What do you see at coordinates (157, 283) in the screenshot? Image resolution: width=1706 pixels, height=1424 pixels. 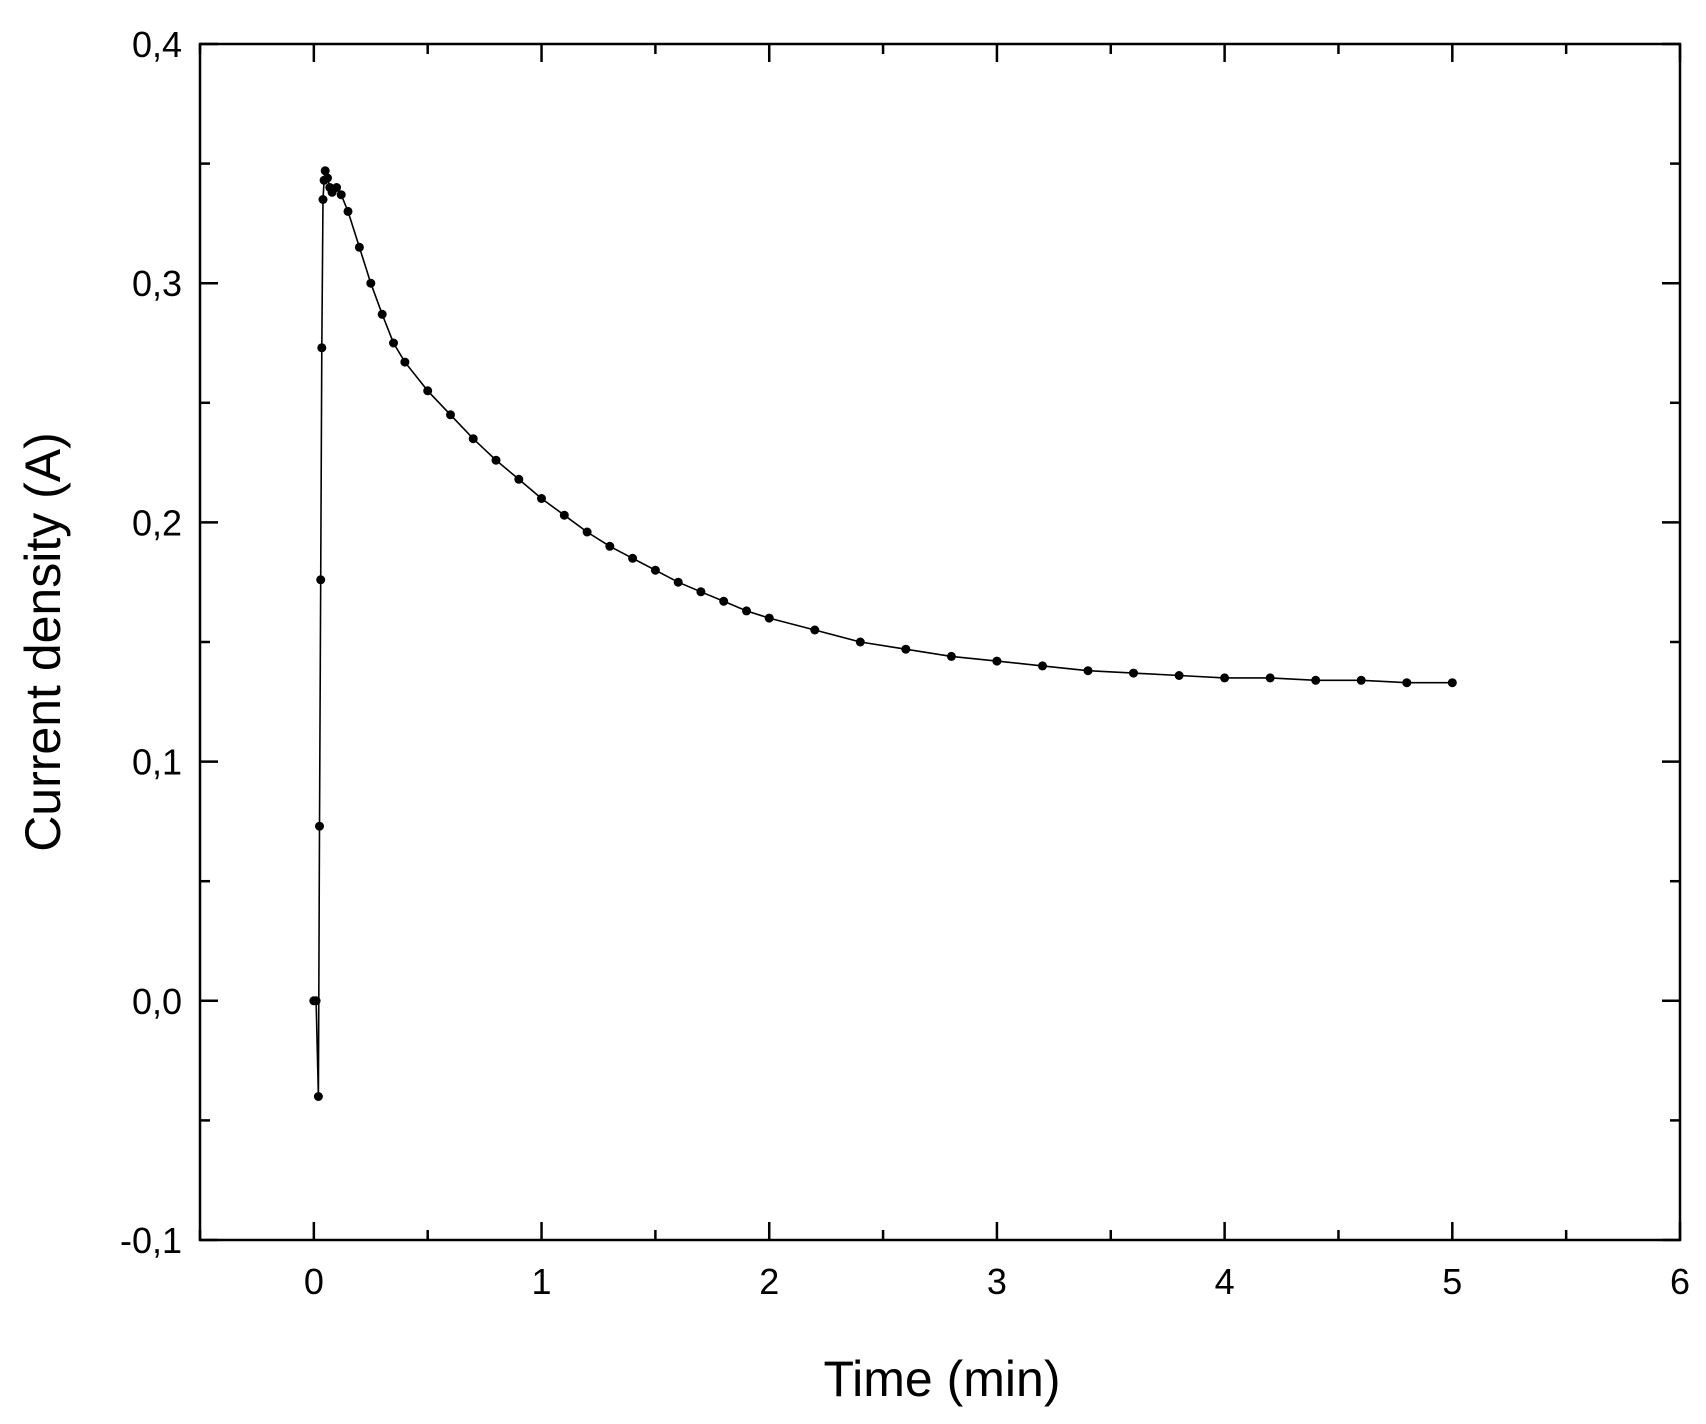 I see `y-tick-label: 0,3` at bounding box center [157, 283].